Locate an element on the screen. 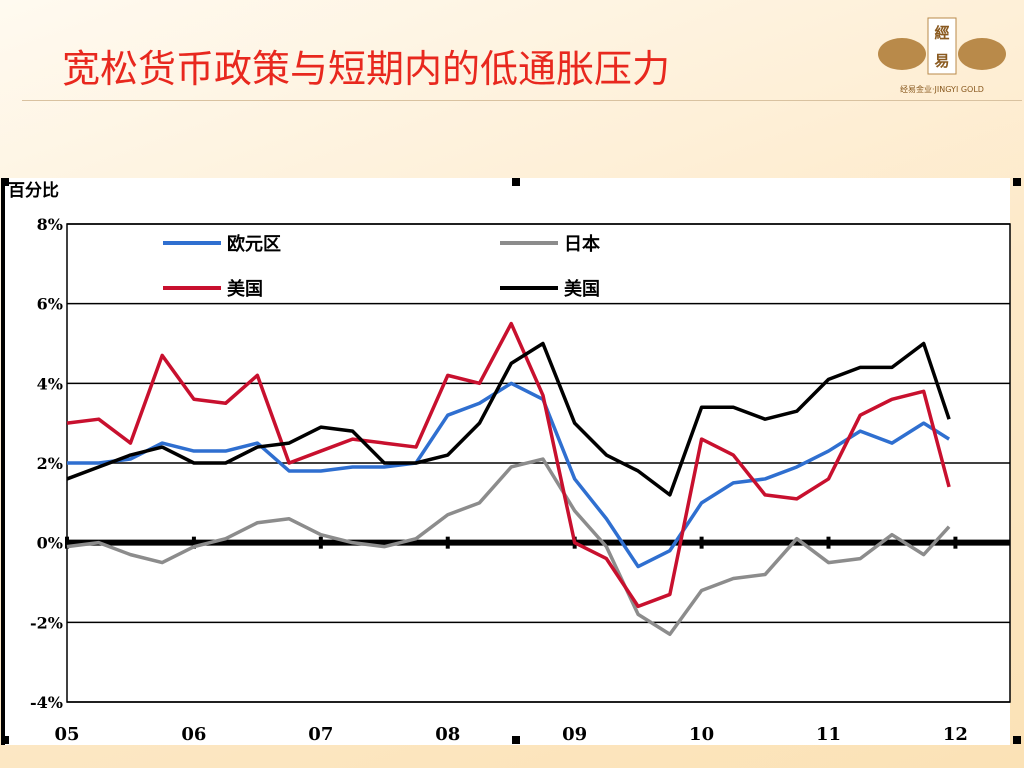 The height and width of the screenshot is (768, 1024). logo-mark: 經 is located at coordinates (941, 33).